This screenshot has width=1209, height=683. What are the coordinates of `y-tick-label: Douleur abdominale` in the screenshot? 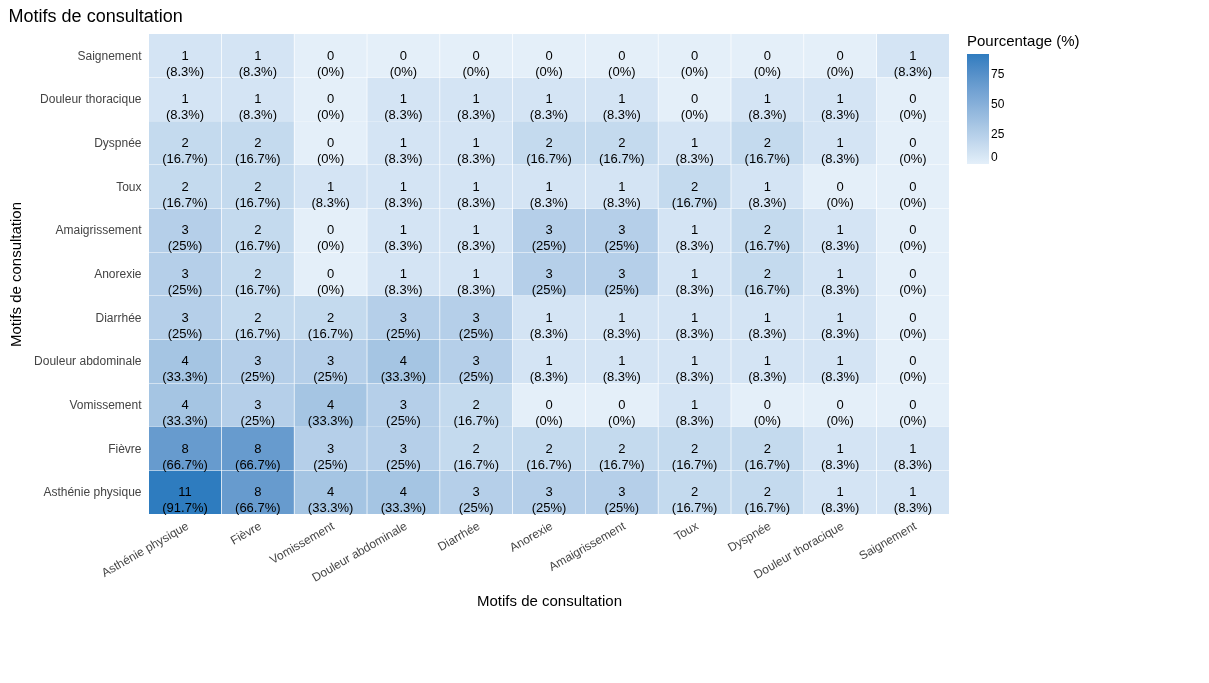 It's located at (88, 361).